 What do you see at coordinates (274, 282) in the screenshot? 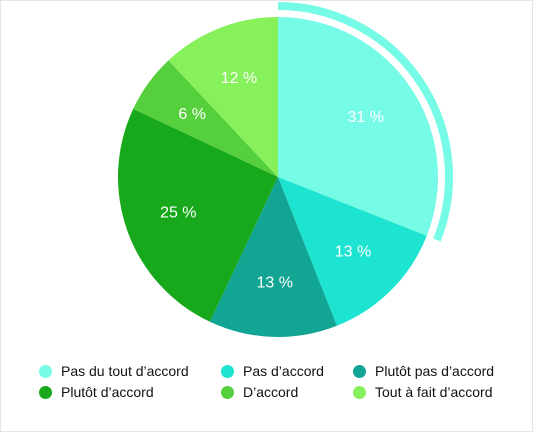
I see `slice-label-plutot-pas-daccord: 13 %` at bounding box center [274, 282].